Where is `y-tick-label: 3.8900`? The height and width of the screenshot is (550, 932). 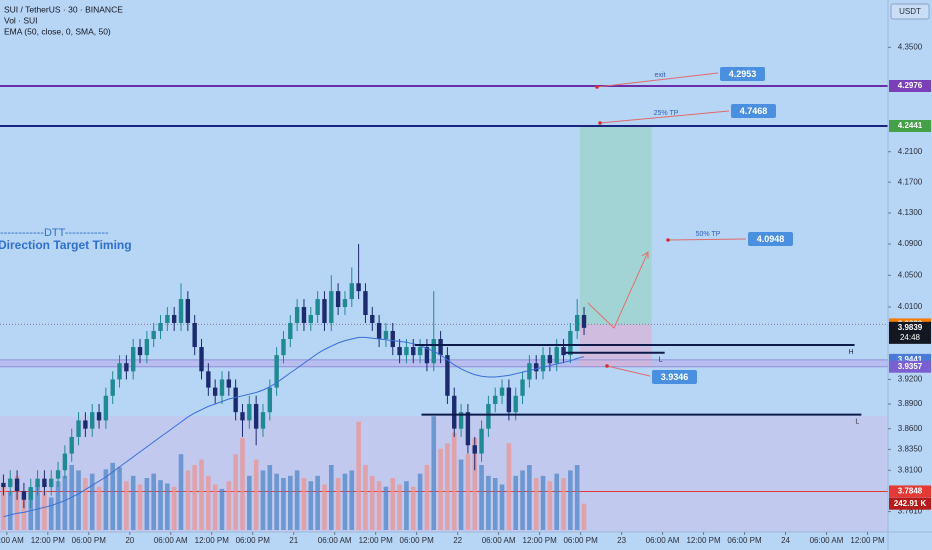 y-tick-label: 3.8900 is located at coordinates (910, 403).